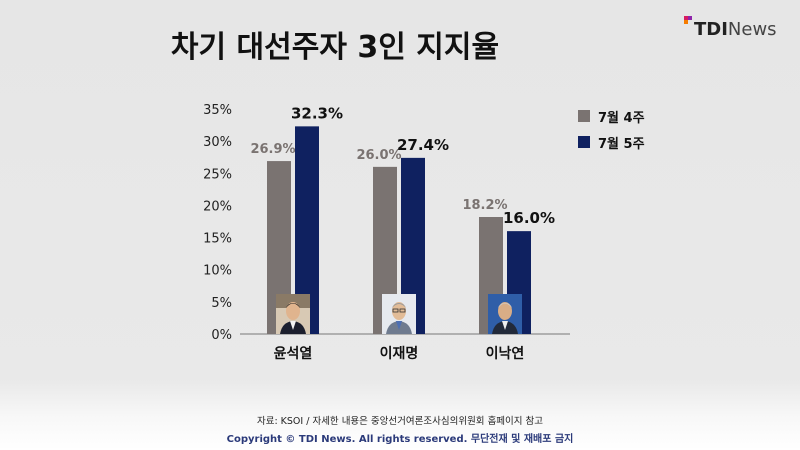 Image resolution: width=800 pixels, height=450 pixels. What do you see at coordinates (335, 47) in the screenshot?
I see `chart-title: 차기 대선주자 3인 지지율` at bounding box center [335, 47].